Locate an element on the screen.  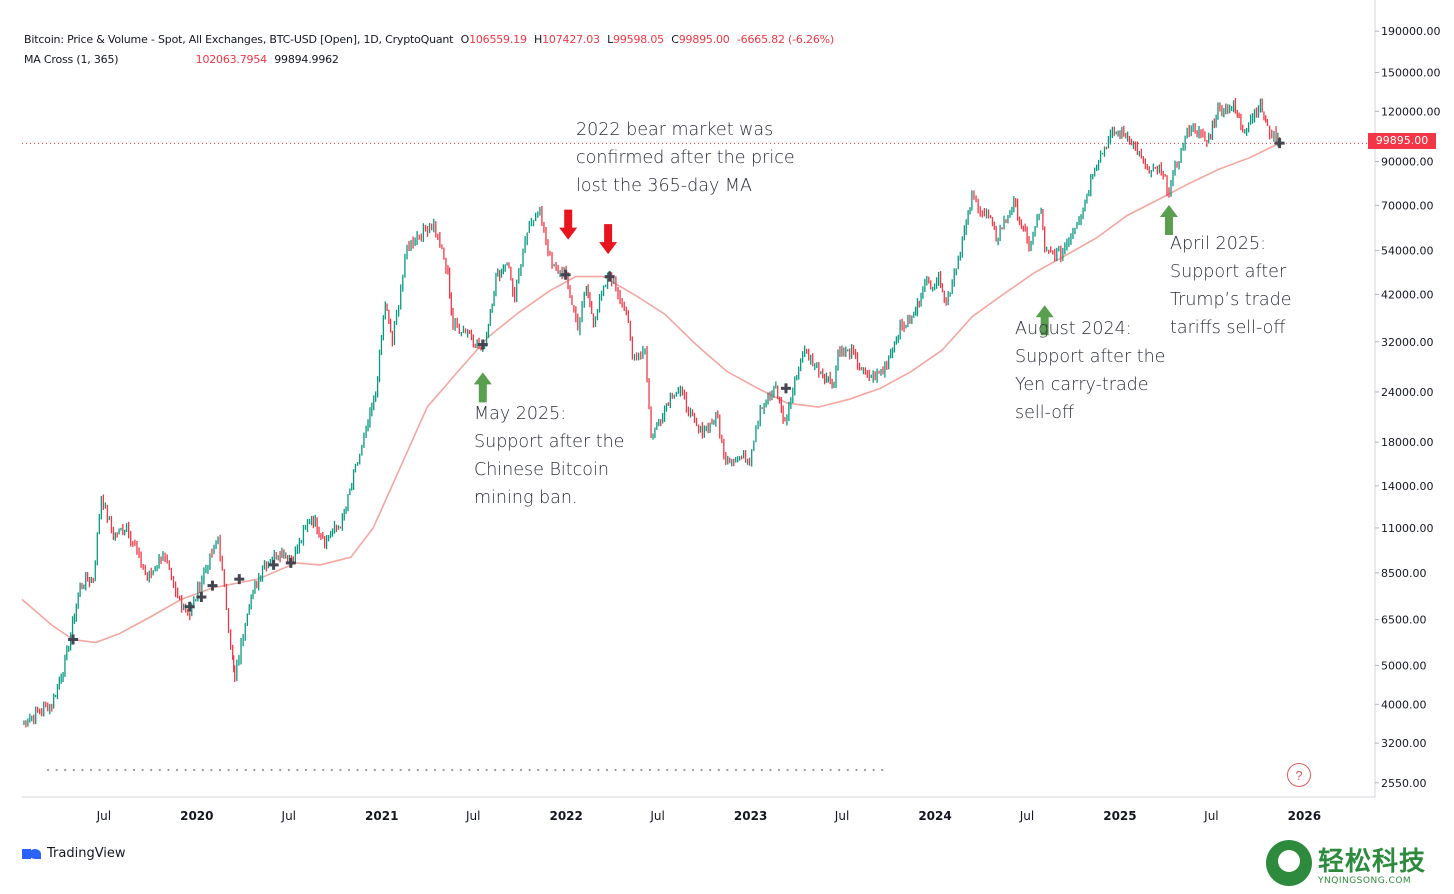
tradingview-logo: TradingView is located at coordinates (74, 853).